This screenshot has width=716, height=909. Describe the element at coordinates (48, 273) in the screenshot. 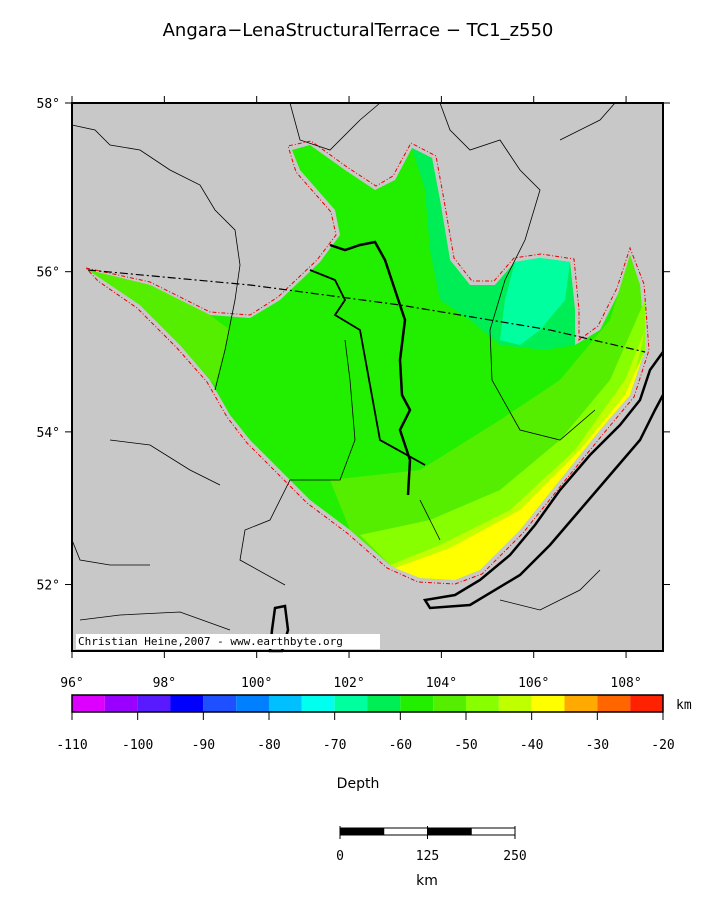

I see `y-tick-label: 56°` at that location.